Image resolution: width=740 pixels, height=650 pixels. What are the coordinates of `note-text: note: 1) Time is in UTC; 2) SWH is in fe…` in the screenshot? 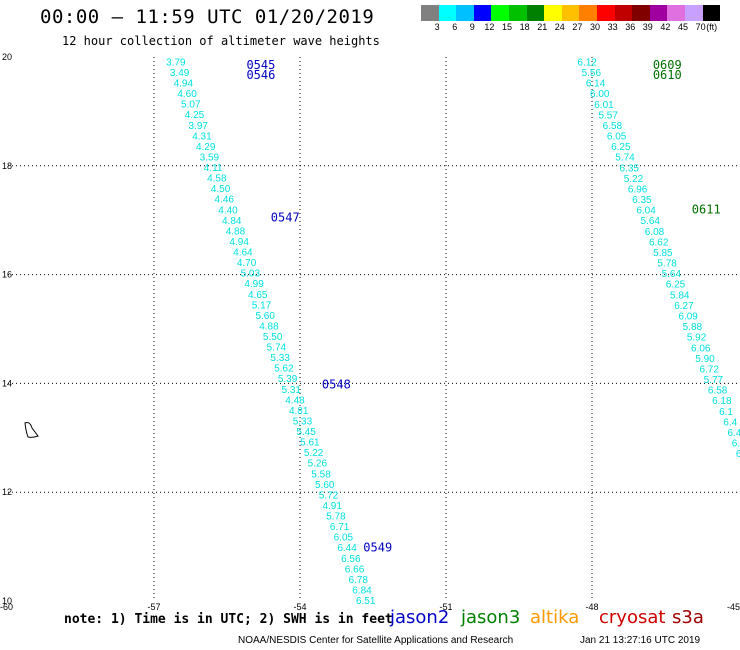 It's located at (228, 619).